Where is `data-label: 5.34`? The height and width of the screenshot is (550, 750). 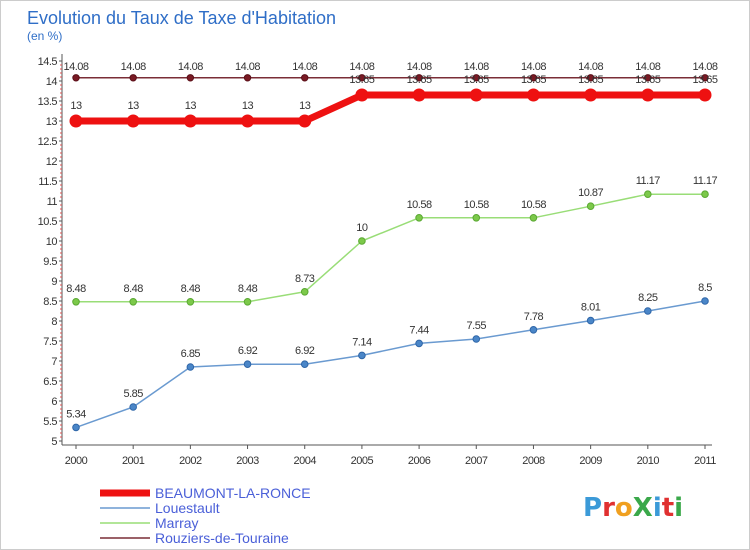 data-label: 5.34 is located at coordinates (76, 414).